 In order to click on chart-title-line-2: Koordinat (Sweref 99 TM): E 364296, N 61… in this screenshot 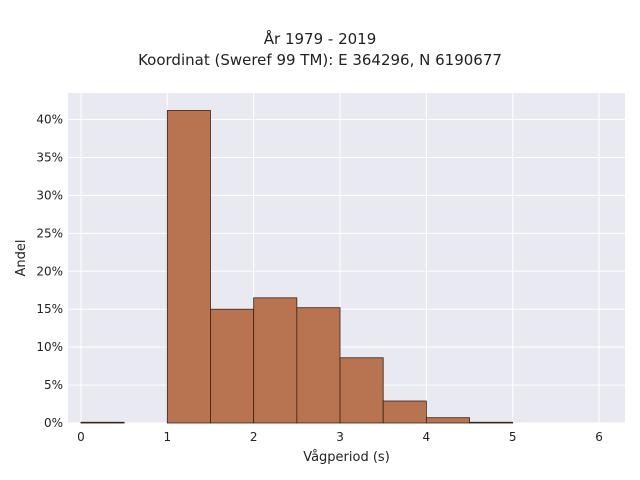, I will do `click(320, 60)`.